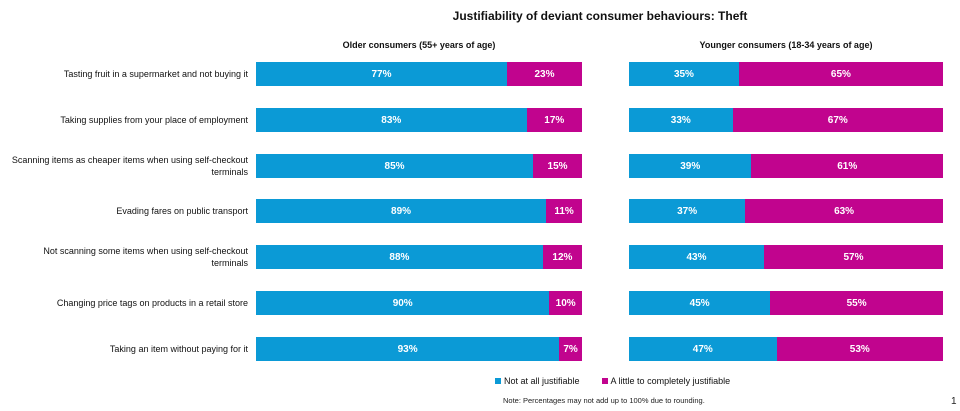 Image resolution: width=960 pixels, height=411 pixels. I want to click on bar-segment-not-justifiable: 83%, so click(391, 120).